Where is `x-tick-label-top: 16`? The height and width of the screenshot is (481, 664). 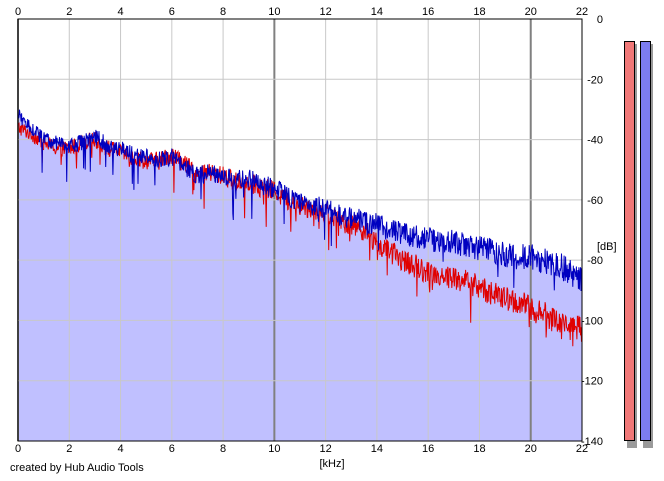 x-tick-label-top: 16 is located at coordinates (428, 12).